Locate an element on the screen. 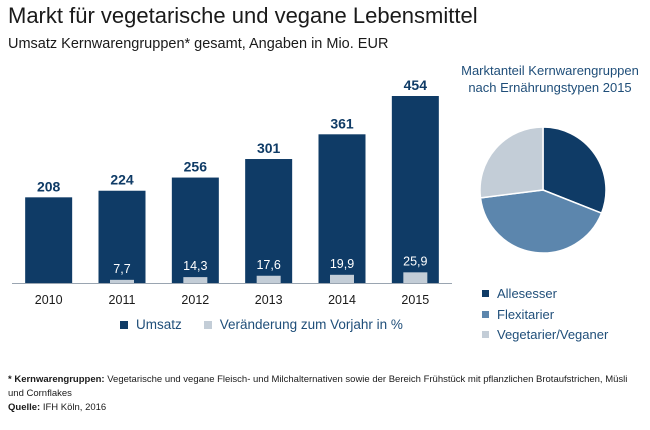 This screenshot has width=650, height=430. bar-veraenderung-2014 is located at coordinates (342, 278).